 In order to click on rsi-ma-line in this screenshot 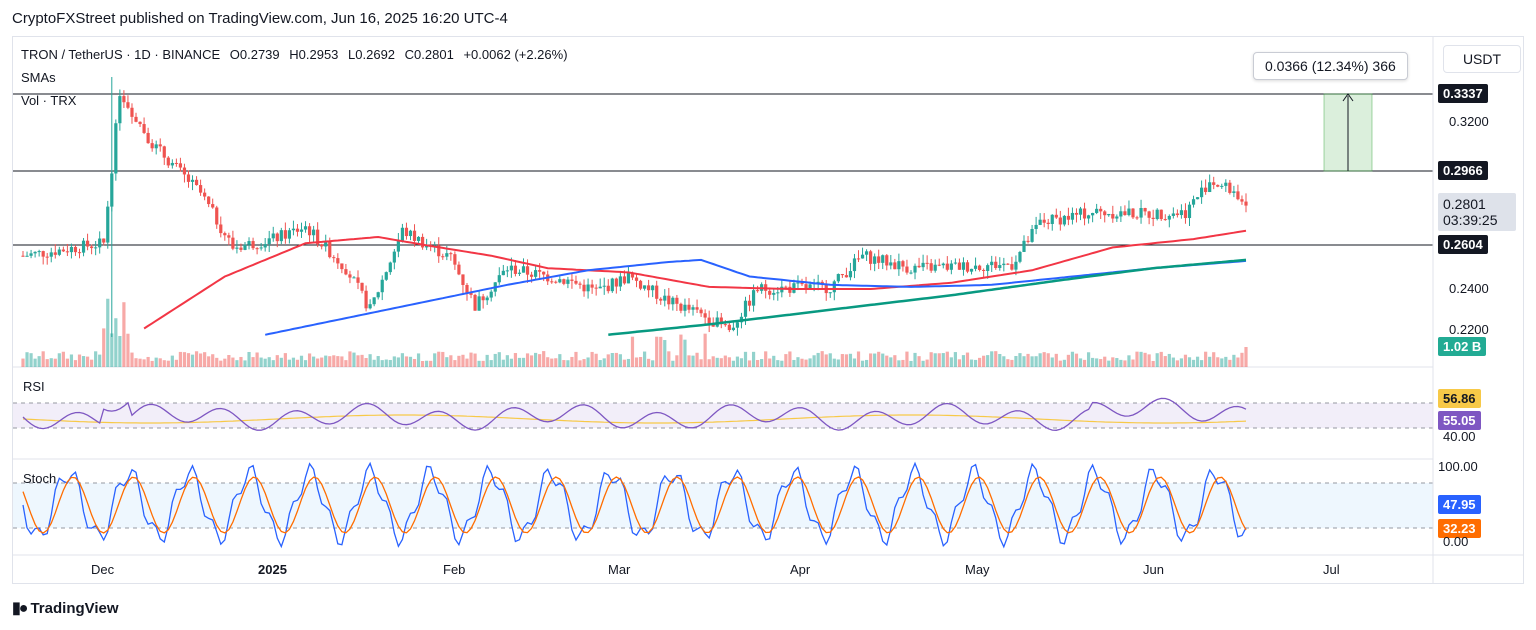, I will do `click(634, 419)`.